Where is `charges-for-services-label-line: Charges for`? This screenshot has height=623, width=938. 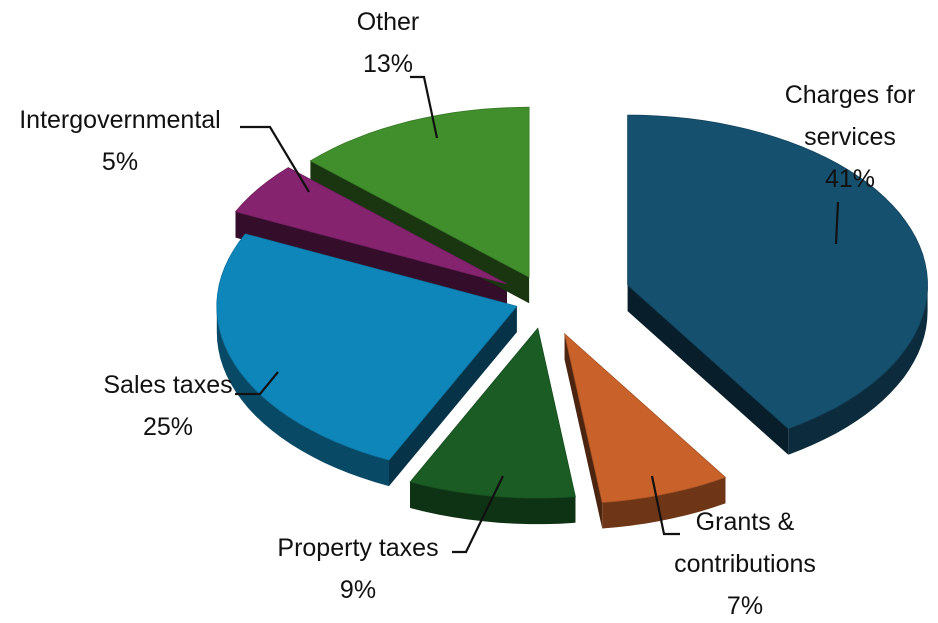
charges-for-services-label-line: Charges for is located at coordinates (850, 95).